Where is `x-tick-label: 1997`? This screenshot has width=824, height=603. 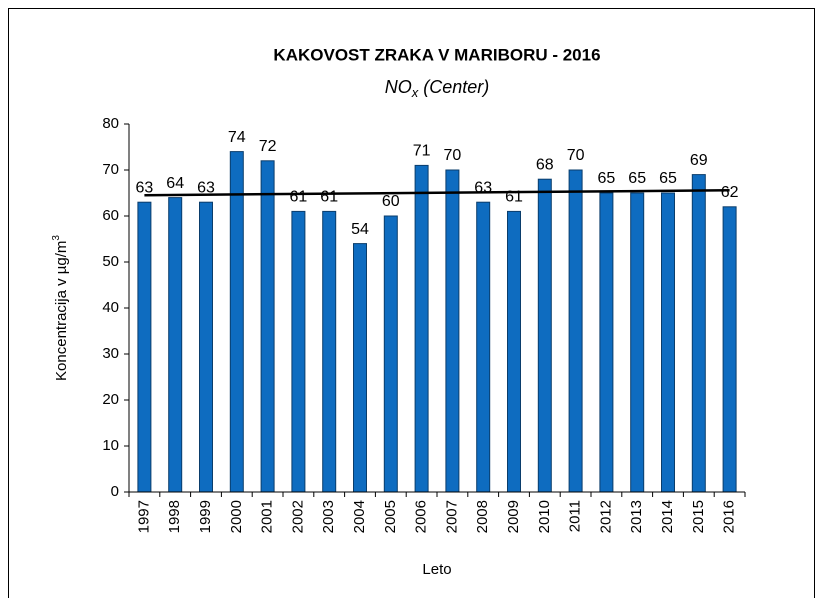 x-tick-label: 1997 is located at coordinates (143, 516).